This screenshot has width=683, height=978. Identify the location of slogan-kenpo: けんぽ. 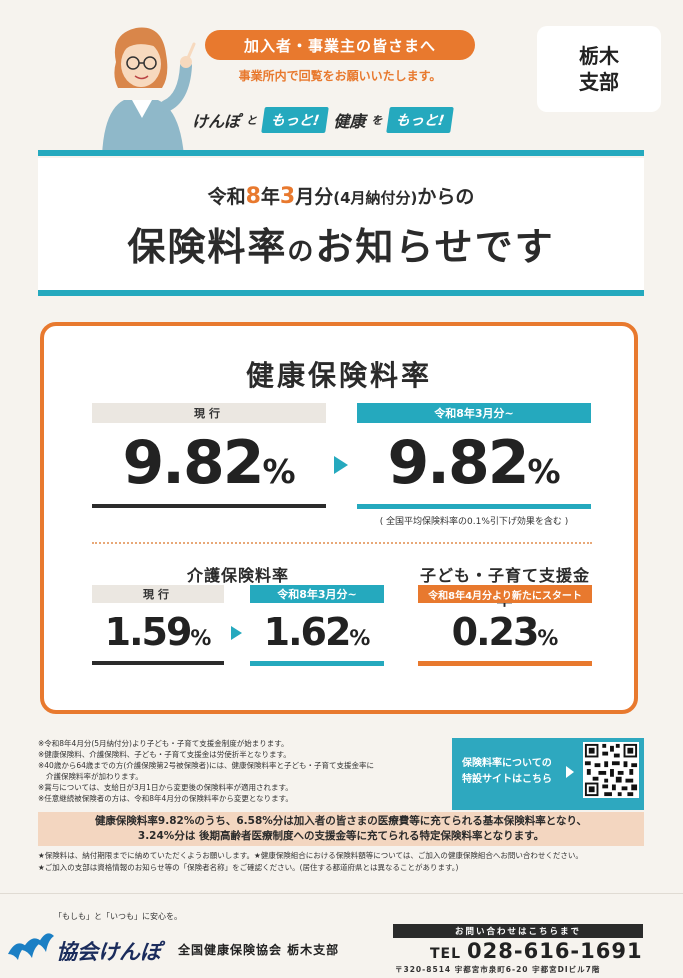
(216, 121).